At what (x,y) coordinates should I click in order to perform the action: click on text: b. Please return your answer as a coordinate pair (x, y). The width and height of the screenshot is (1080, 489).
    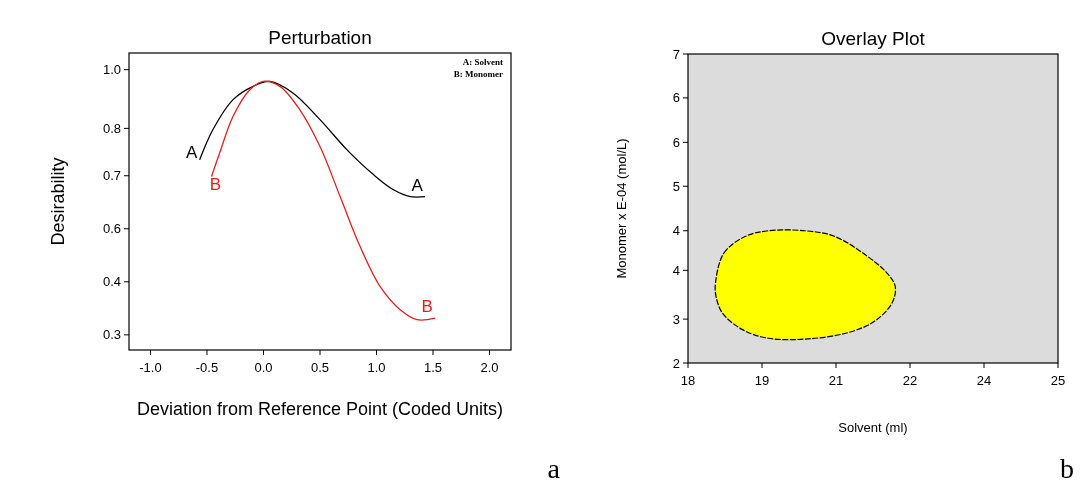
    Looking at the image, I should click on (1067, 468).